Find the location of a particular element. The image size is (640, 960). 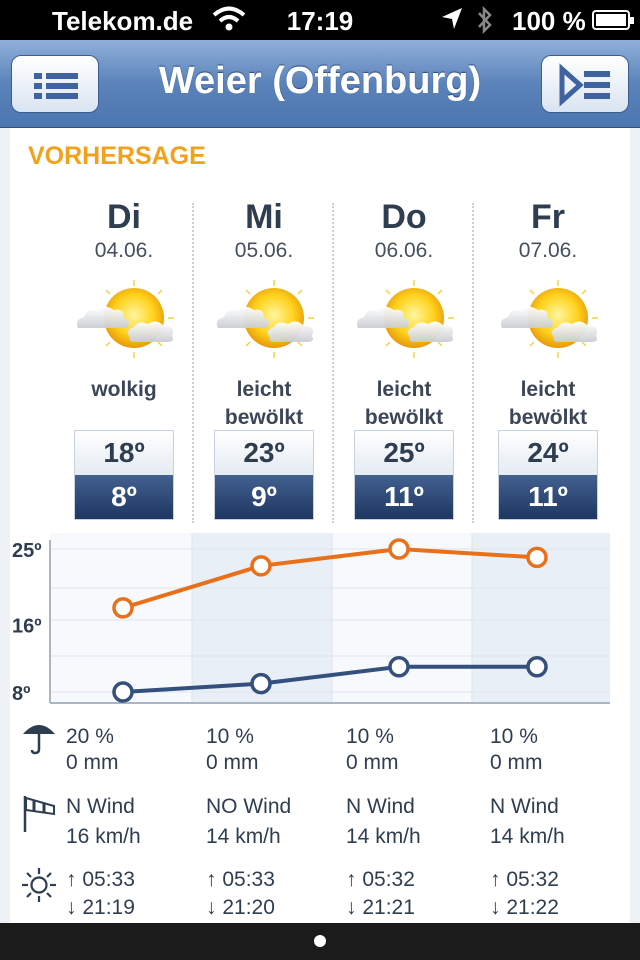

forecast-day-column: Di 04.06. wolkig 18º 8º is located at coordinates (124, 359).